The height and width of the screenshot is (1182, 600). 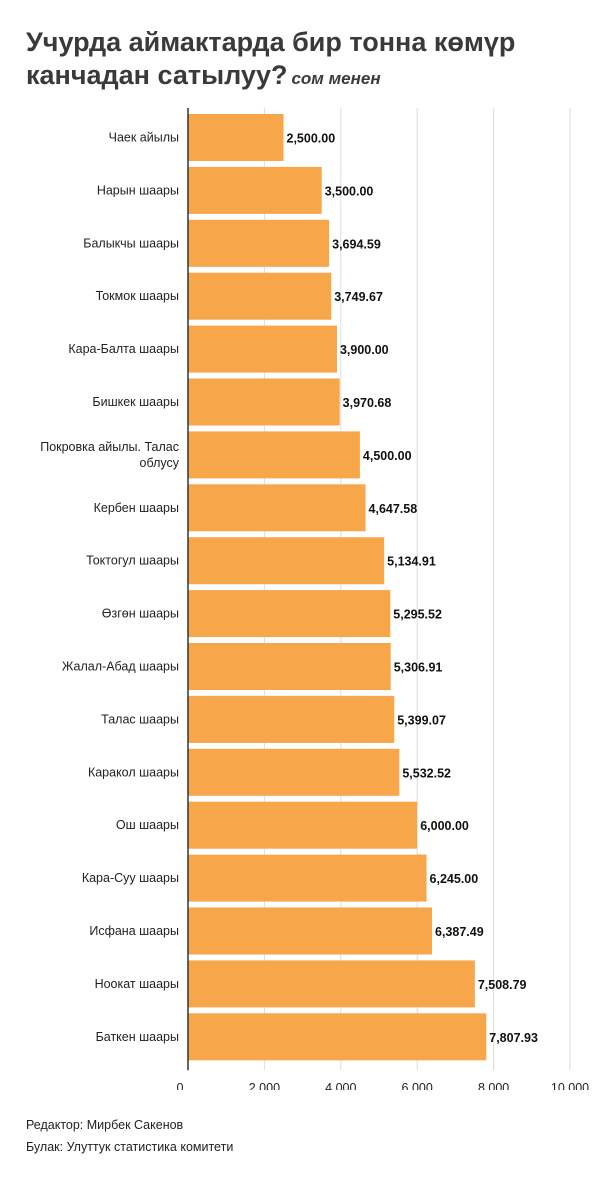 I want to click on value-label: 6,387.49, so click(x=459, y=932).